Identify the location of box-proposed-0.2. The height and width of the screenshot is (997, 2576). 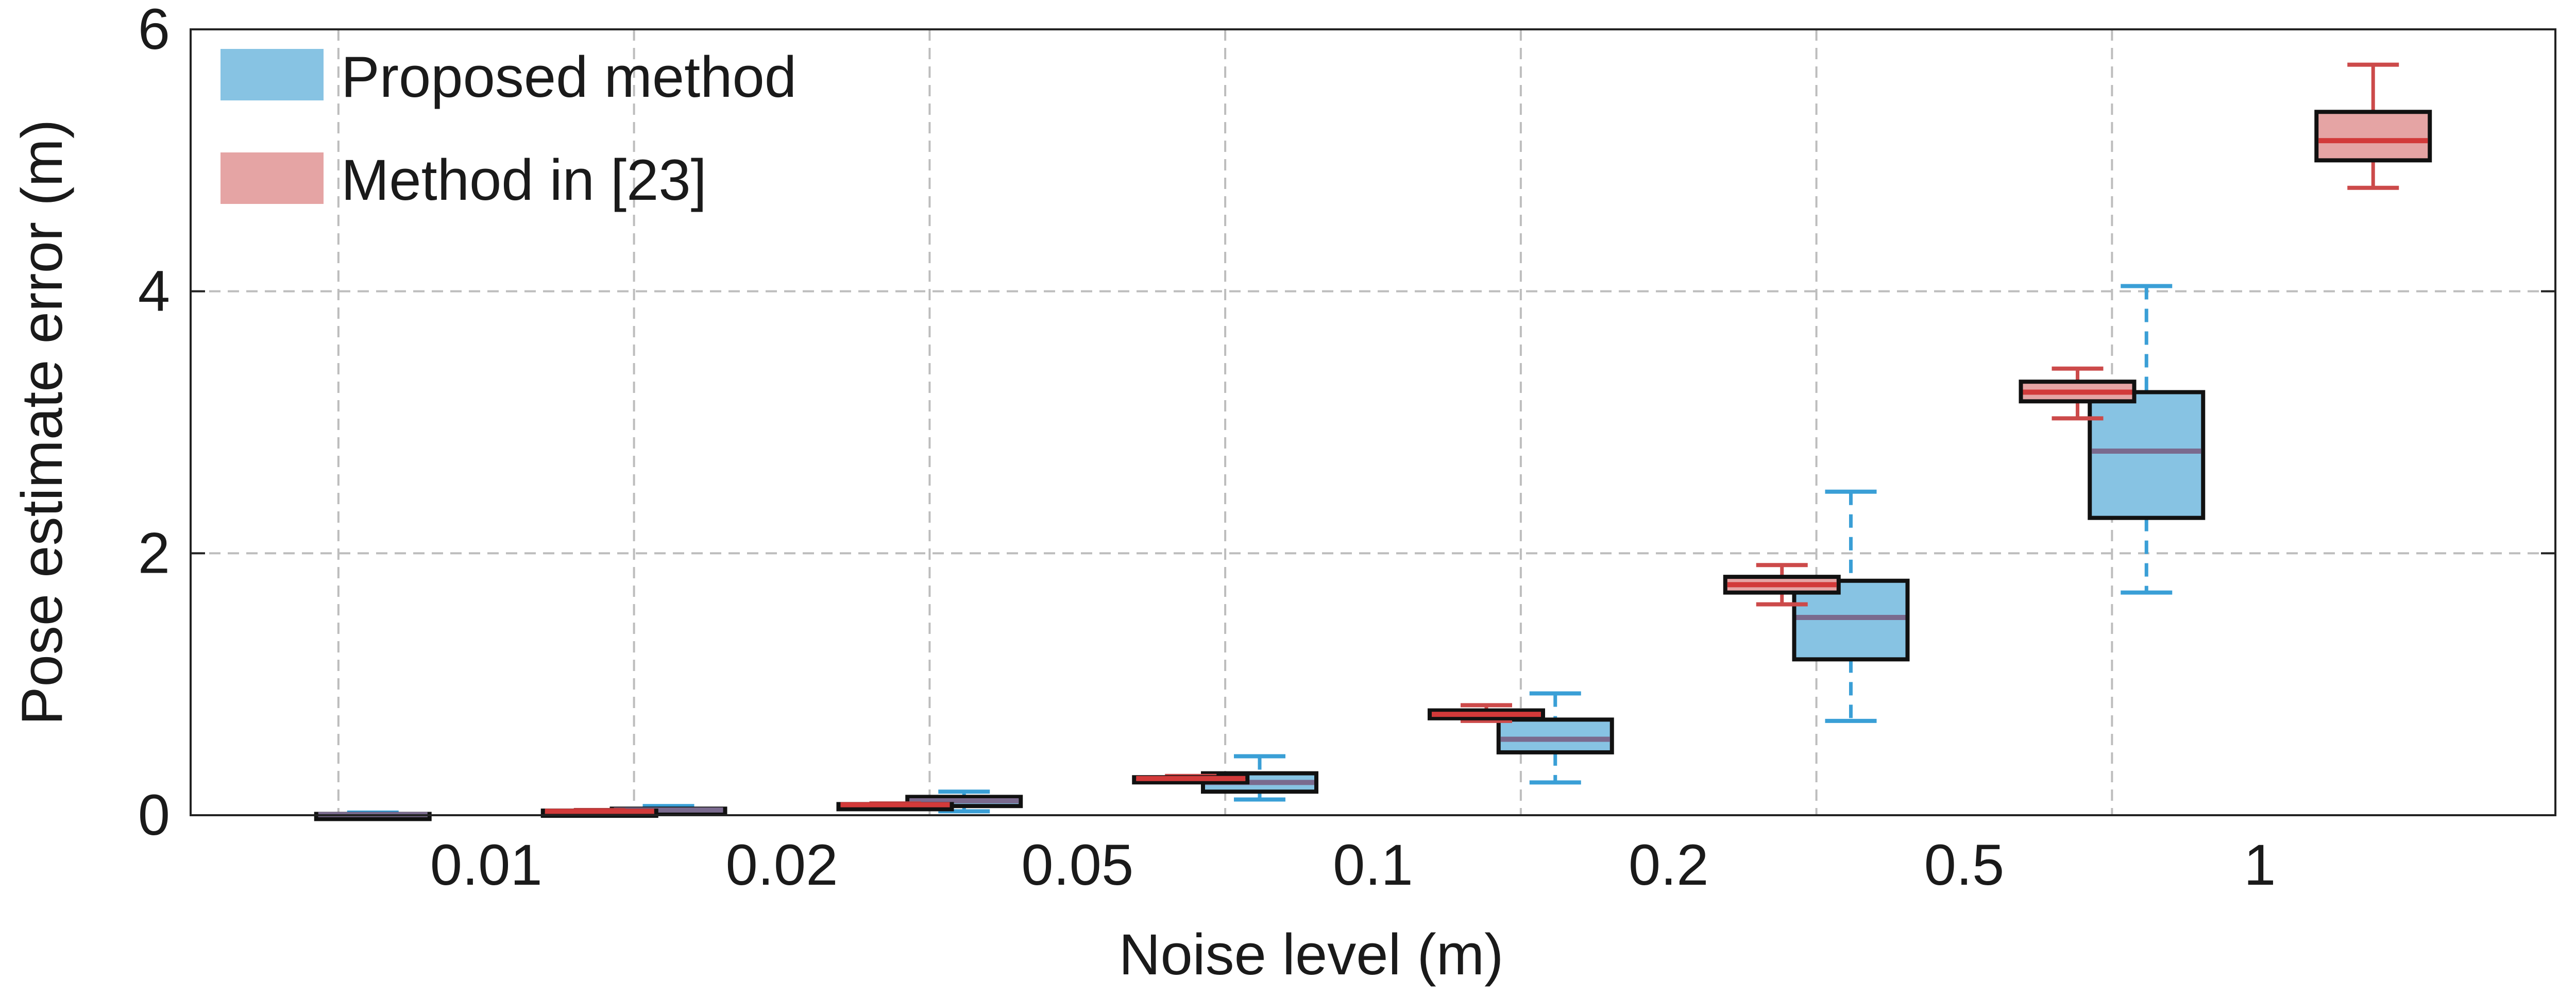
(1555, 738).